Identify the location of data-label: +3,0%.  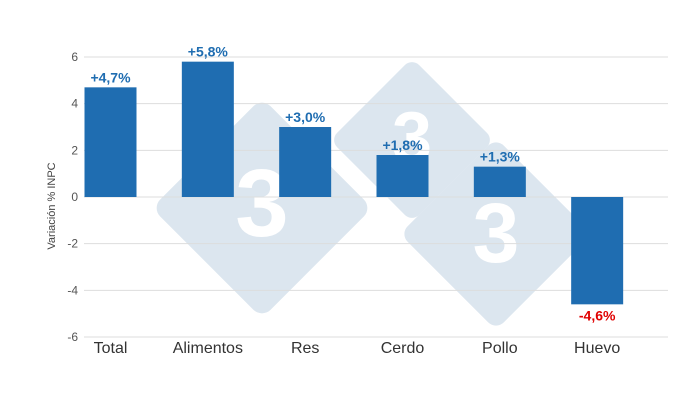
(305, 117).